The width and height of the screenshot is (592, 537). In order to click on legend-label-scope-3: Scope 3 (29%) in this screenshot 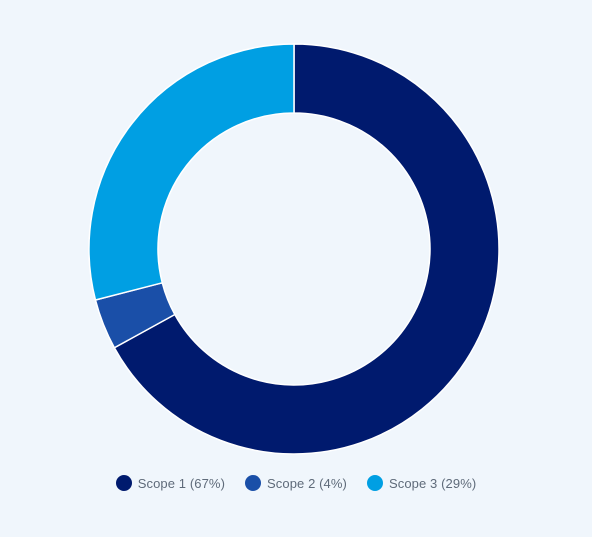, I will do `click(432, 483)`.